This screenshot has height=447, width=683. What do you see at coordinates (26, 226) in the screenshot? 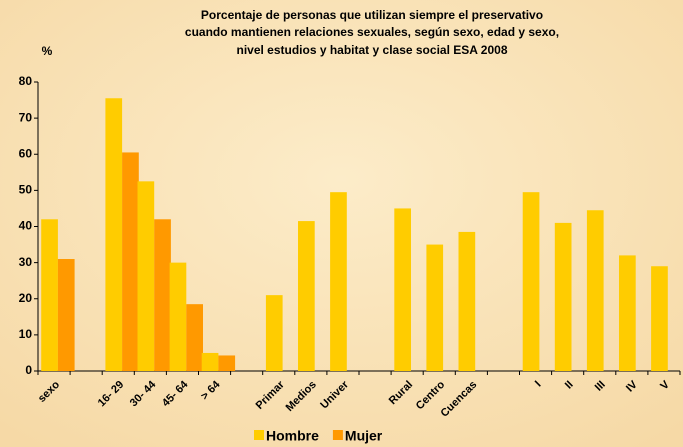
I see `y-tick-label: 40` at bounding box center [26, 226].